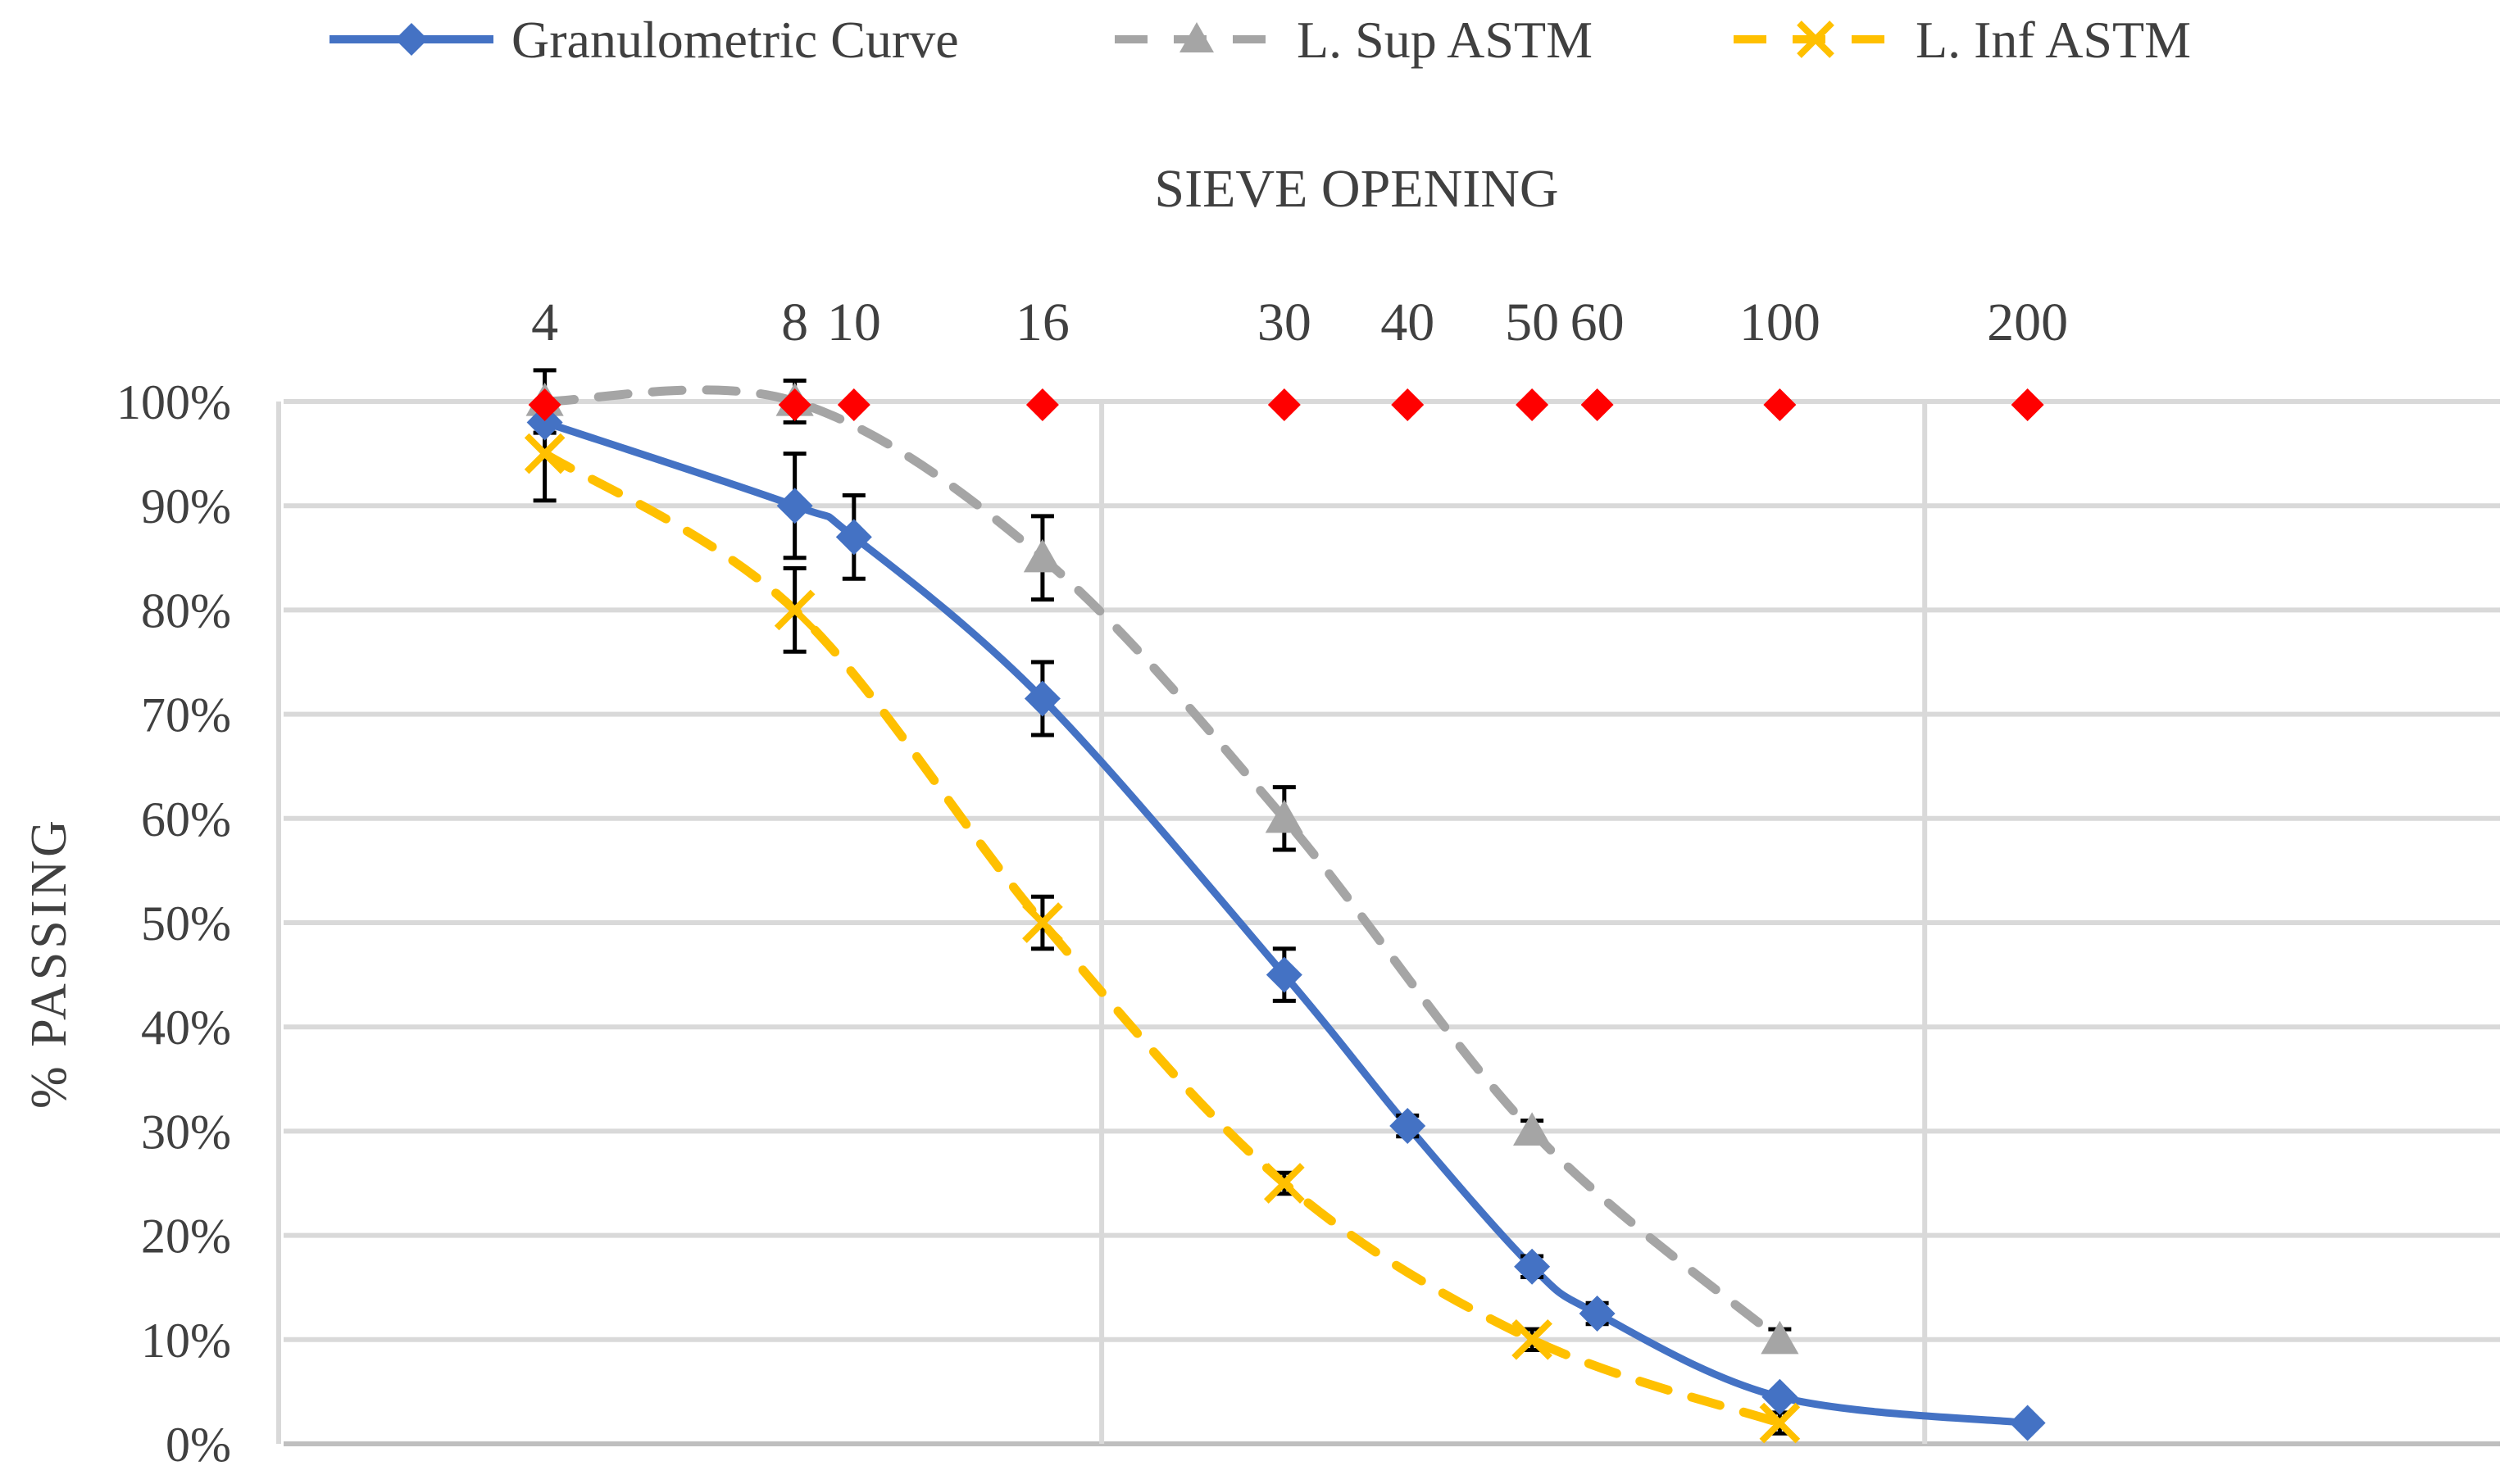  I want to click on y-tick-label: 50%, so click(186, 923).